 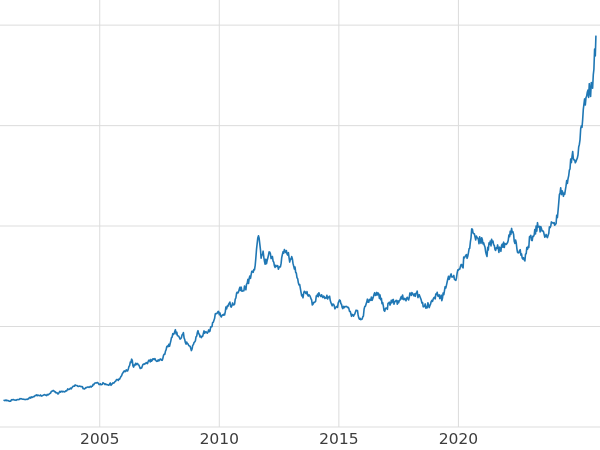 I want to click on x-tick-label: 2015, so click(x=338, y=439).